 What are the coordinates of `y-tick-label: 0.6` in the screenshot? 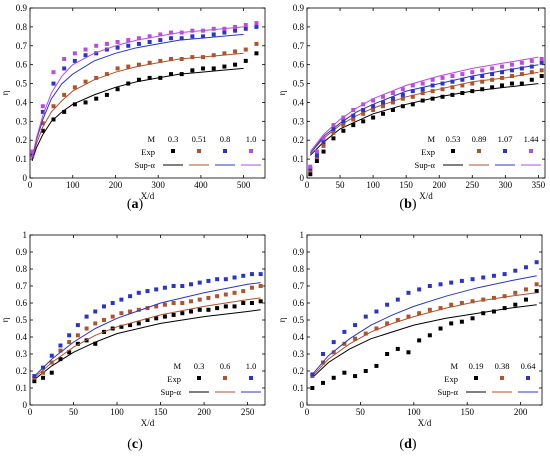 It's located at (22, 303).